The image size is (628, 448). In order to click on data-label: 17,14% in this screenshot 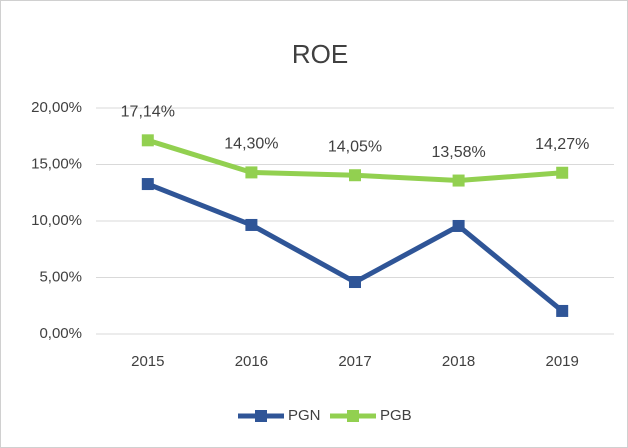, I will do `click(148, 112)`.